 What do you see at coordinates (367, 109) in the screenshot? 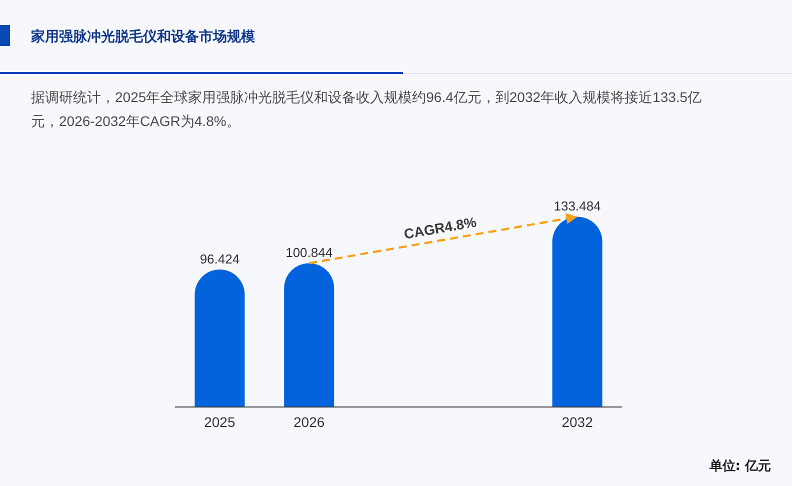
I see `chart-subtitle: 据调研统计，2025年全球家用强脉冲光脱毛仪和设备收入规模约96.4亿元，到2032年收入规模将接近133.5亿元，2026-2032年CAGR为4.8%。` at bounding box center [367, 109].